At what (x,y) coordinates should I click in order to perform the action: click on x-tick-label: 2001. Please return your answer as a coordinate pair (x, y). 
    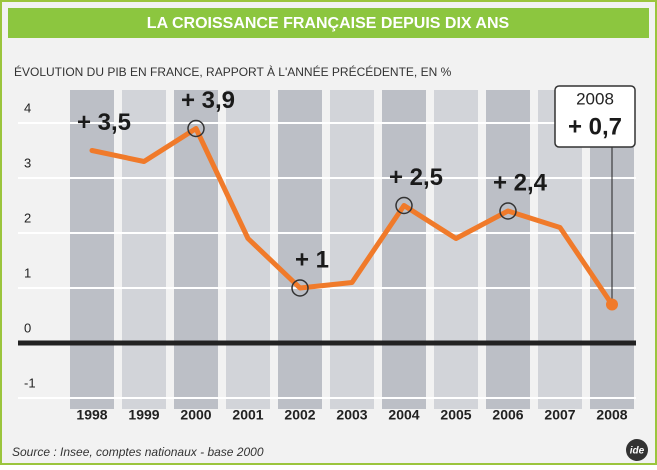
    Looking at the image, I should click on (247, 415).